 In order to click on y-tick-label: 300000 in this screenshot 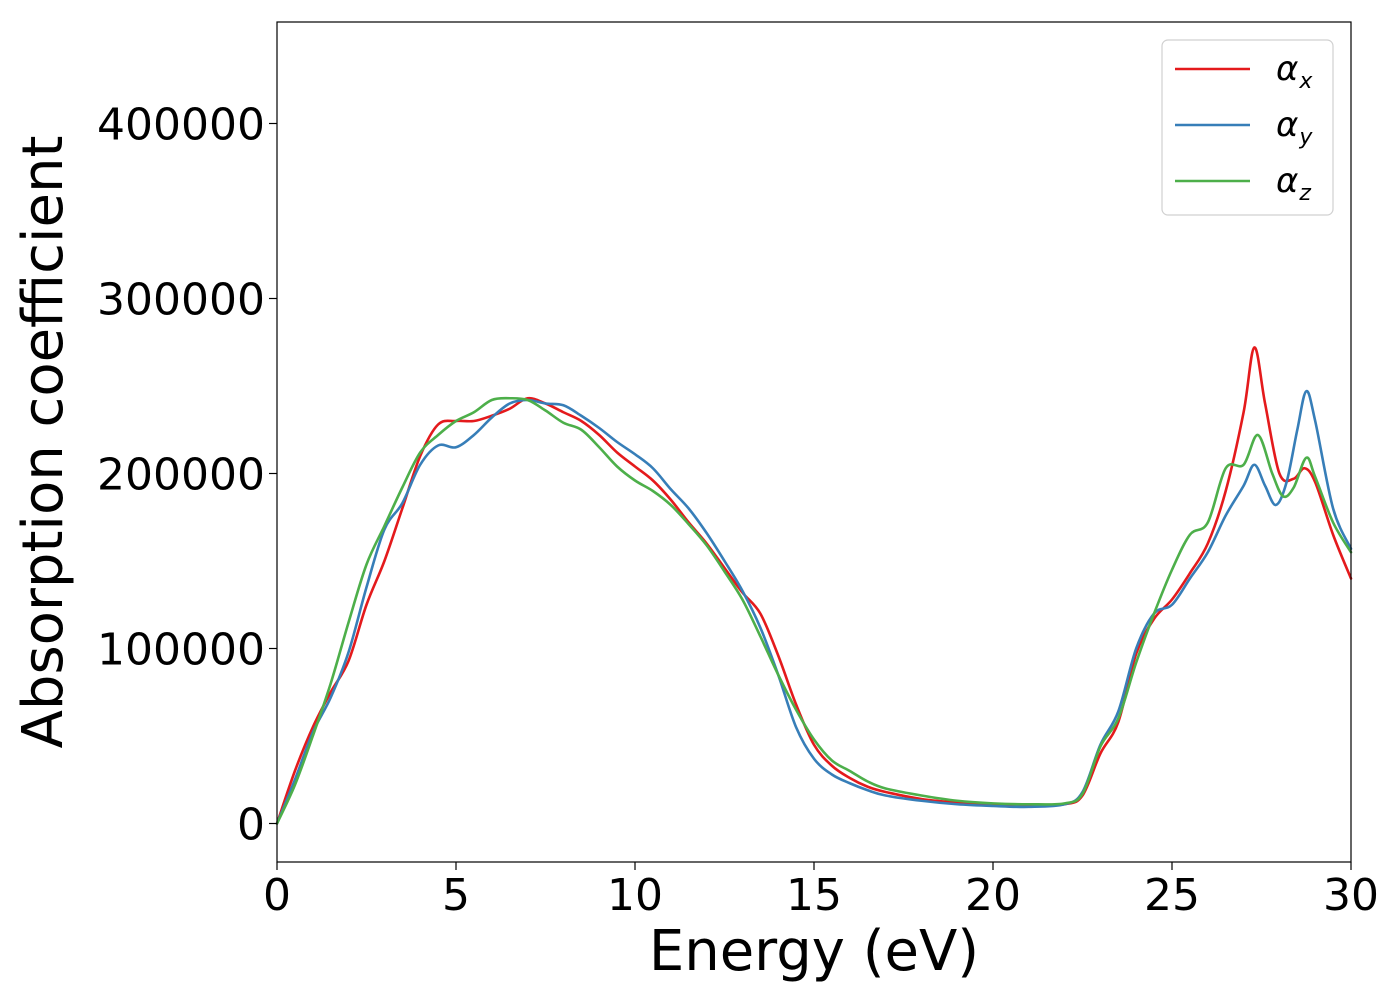, I will do `click(181, 300)`.